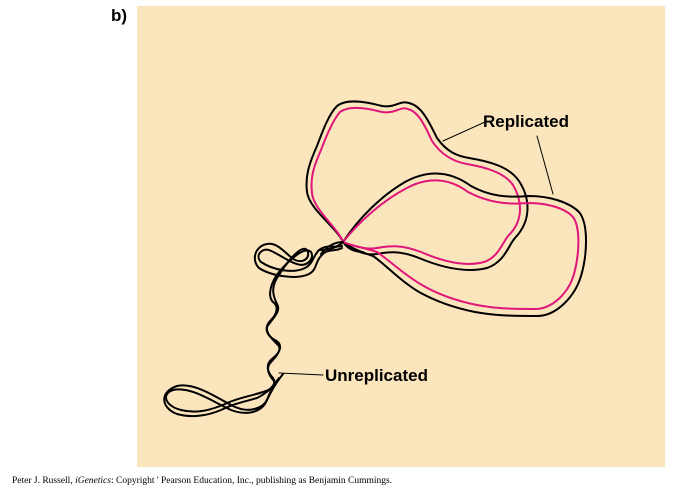 This screenshot has width=679, height=494. What do you see at coordinates (44, 481) in the screenshot?
I see `caption-author: Peter J. Russell,` at bounding box center [44, 481].